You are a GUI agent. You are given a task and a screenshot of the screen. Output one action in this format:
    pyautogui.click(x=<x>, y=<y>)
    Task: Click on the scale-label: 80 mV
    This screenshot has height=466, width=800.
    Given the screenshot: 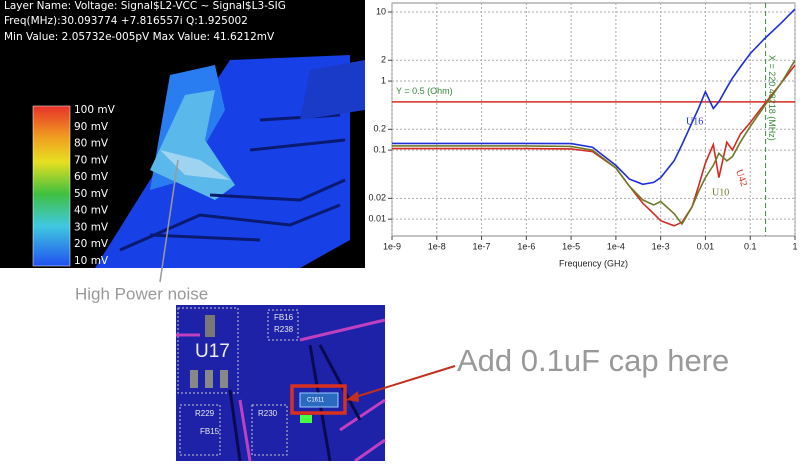 What is the action you would take?
    pyautogui.click(x=91, y=144)
    